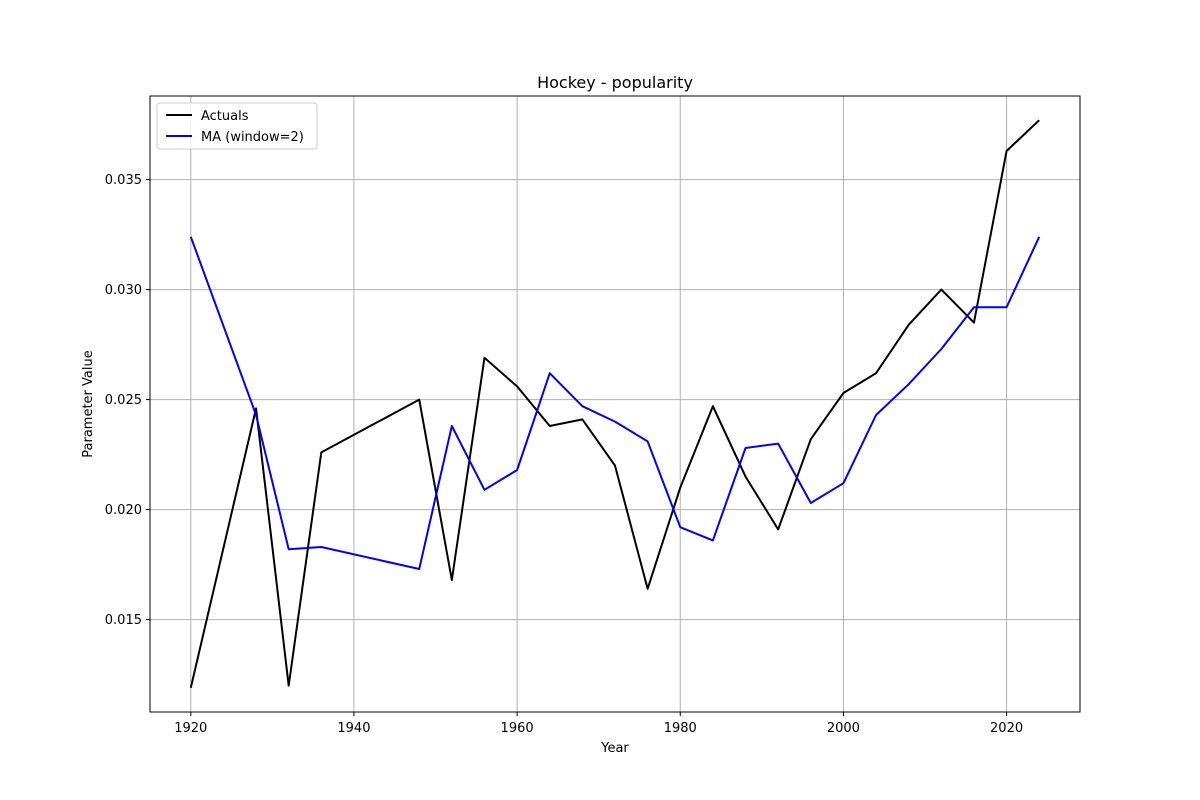 This screenshot has width=1200, height=800. I want to click on legend: Actuals MA (window=2), so click(237, 126).